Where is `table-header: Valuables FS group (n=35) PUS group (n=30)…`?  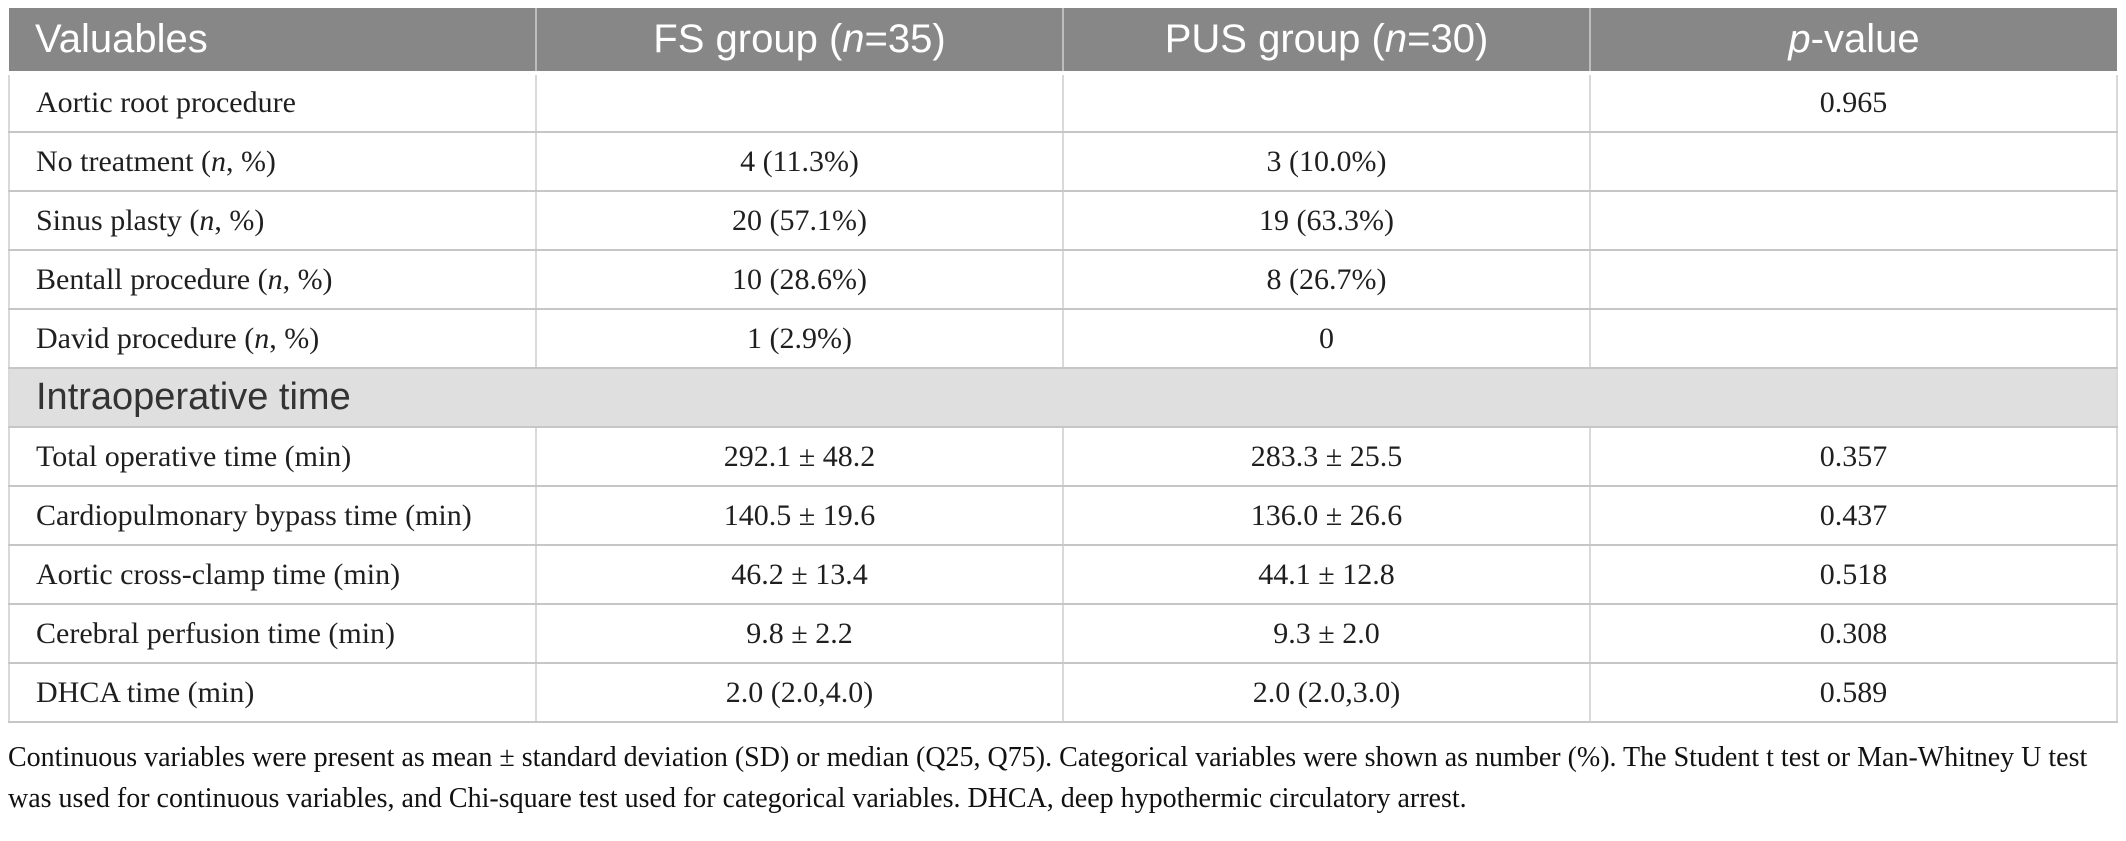 table-header: Valuables FS group (n=35) PUS group (n=30)… is located at coordinates (1063, 41).